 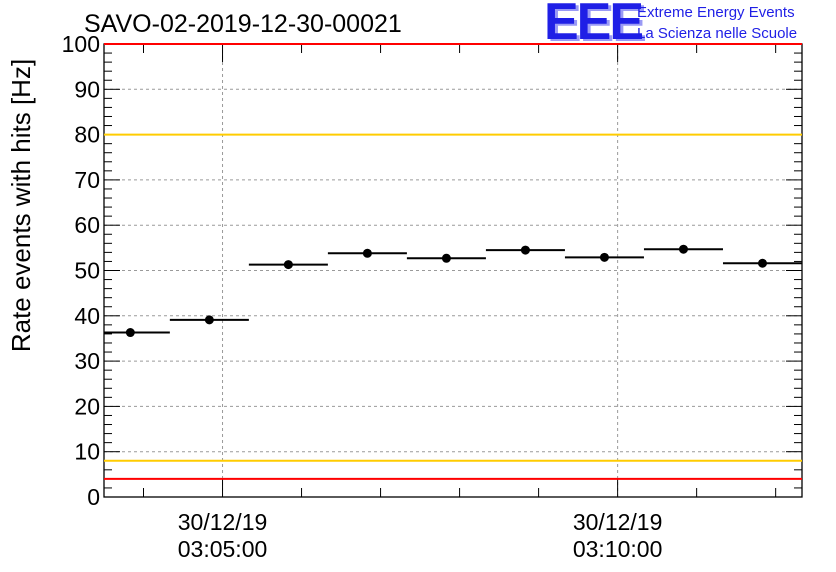 I want to click on x-tick-time: 03:10:00, so click(x=618, y=549).